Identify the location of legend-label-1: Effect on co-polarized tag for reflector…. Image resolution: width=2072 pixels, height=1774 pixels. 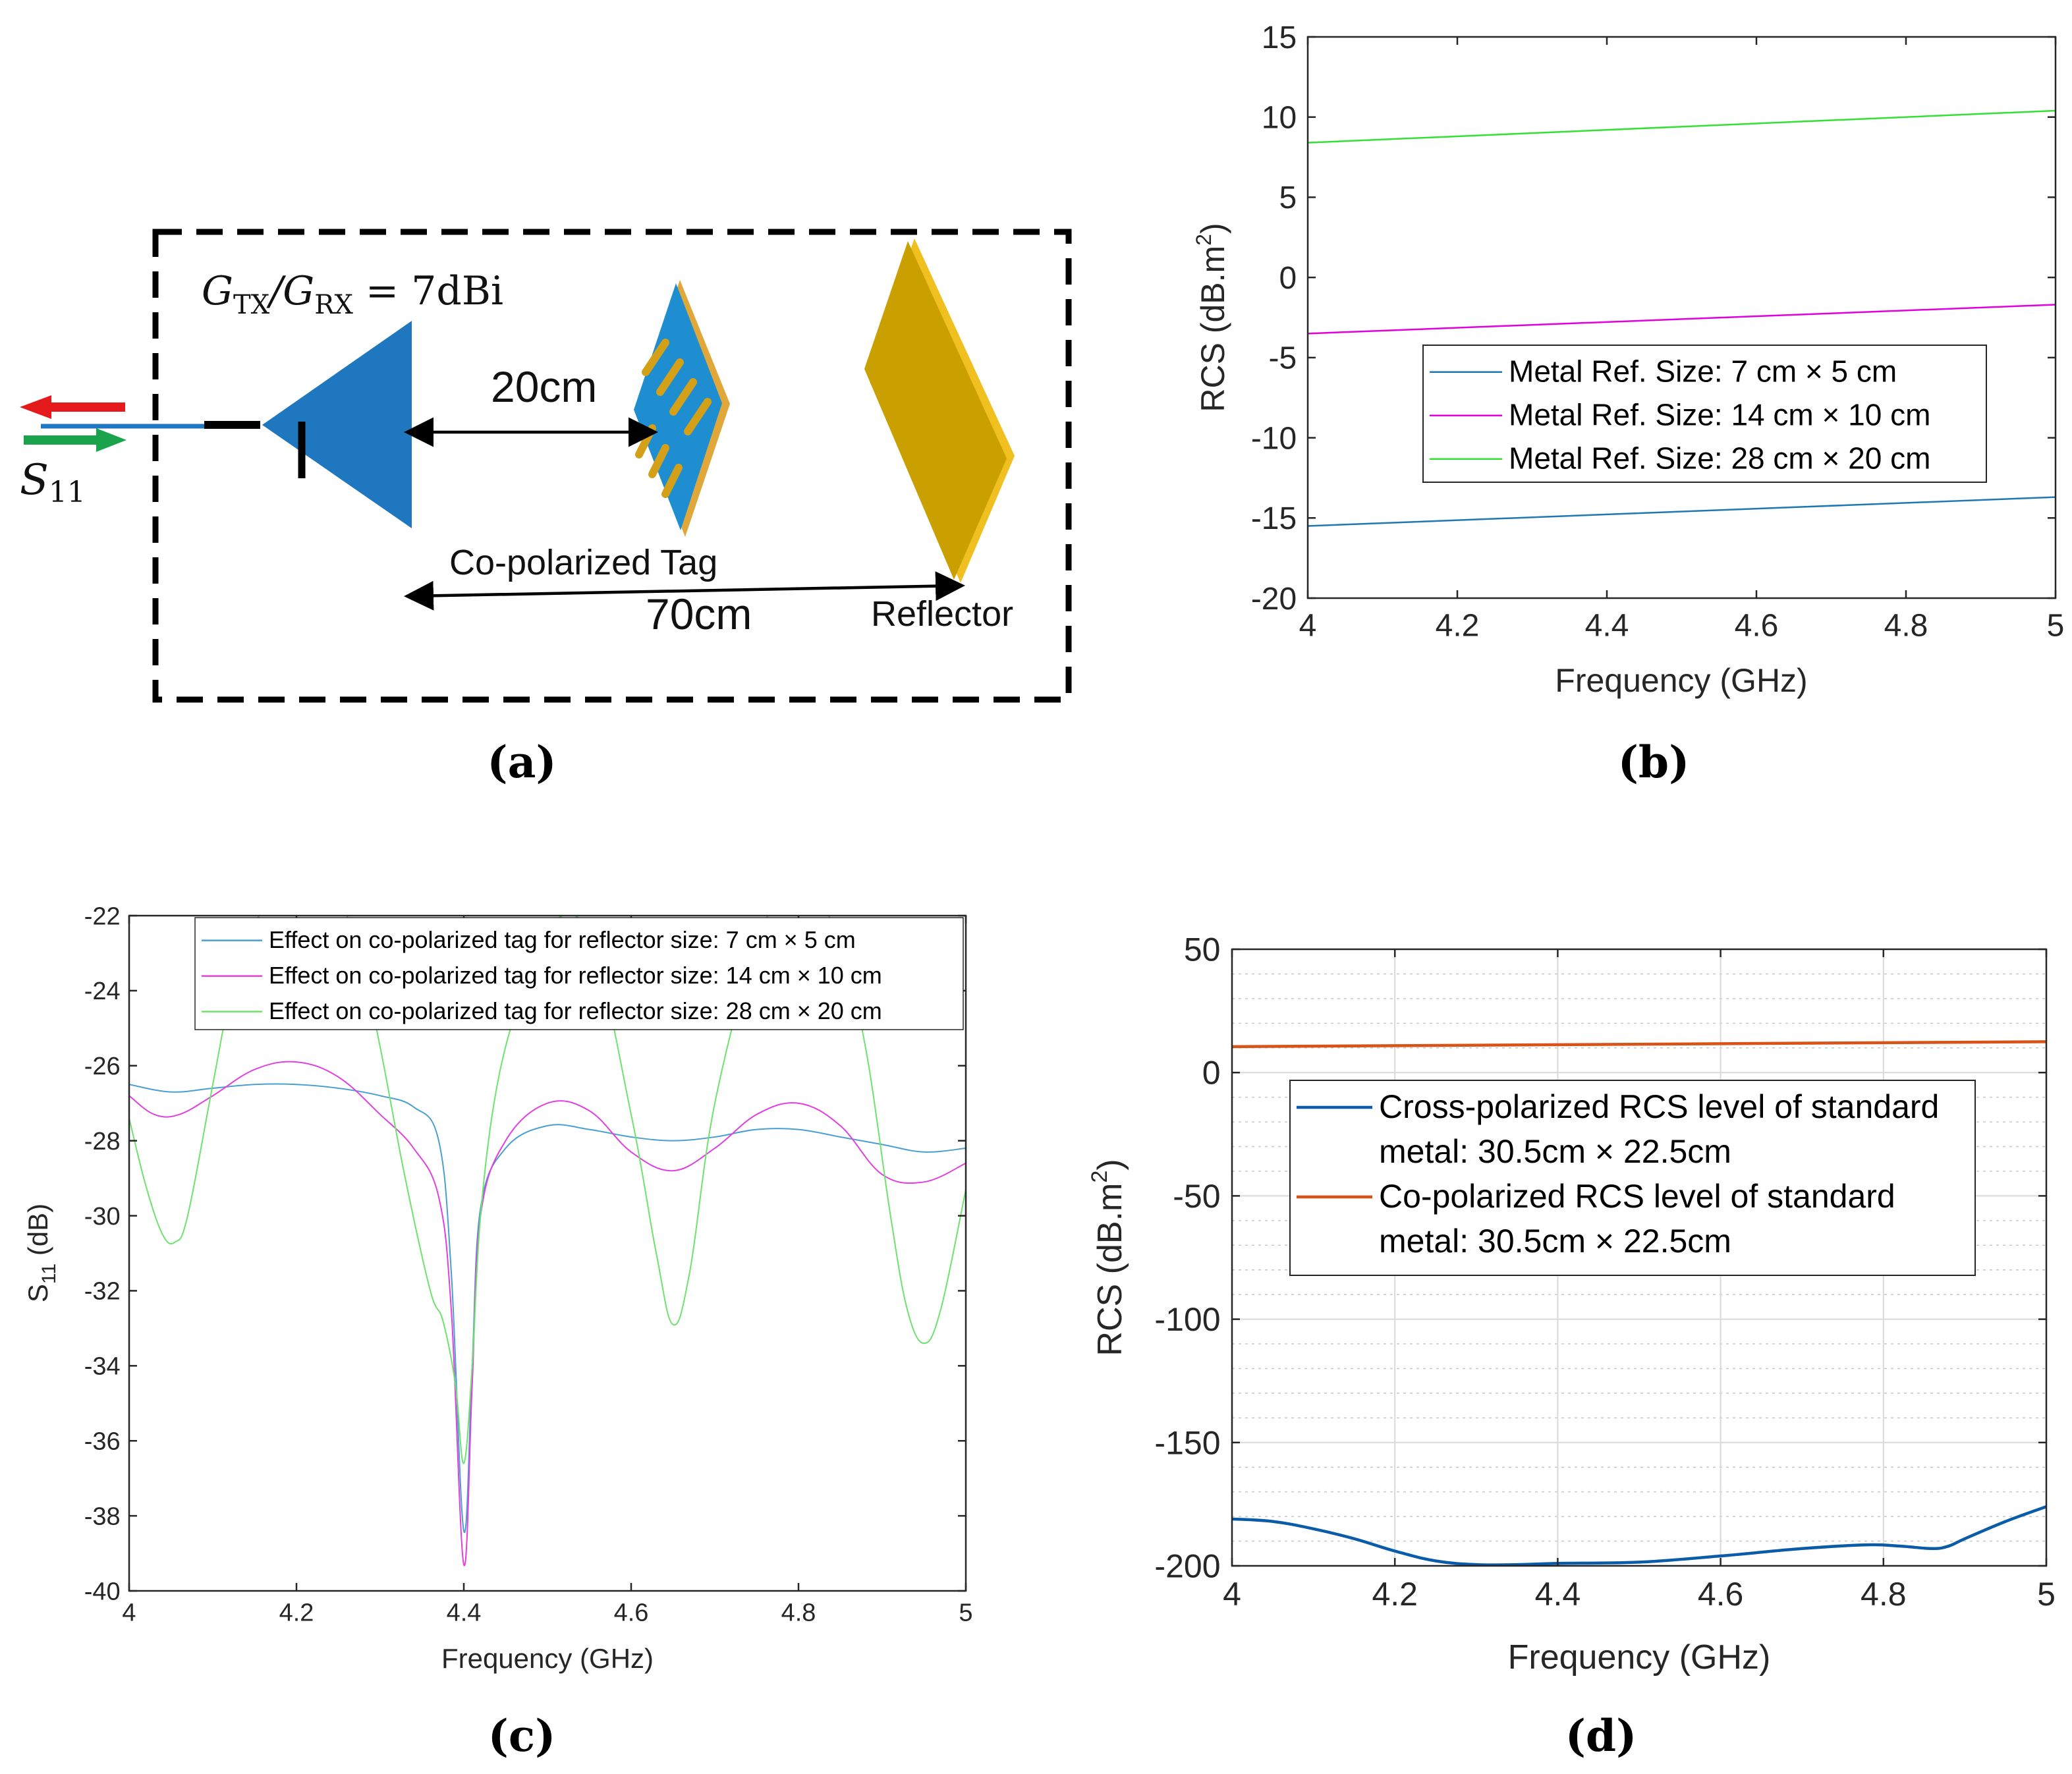
(562, 939).